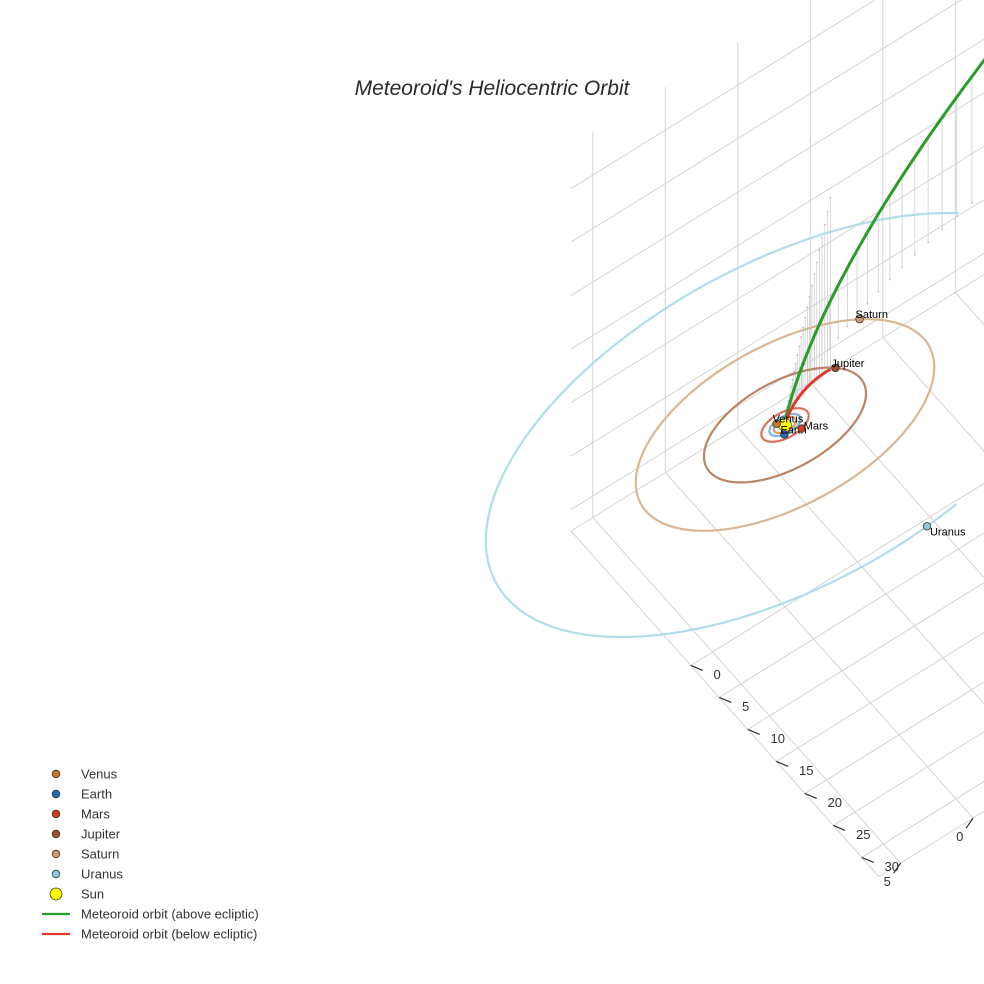 The width and height of the screenshot is (984, 984). I want to click on y-tick-label: 5, so click(745, 706).